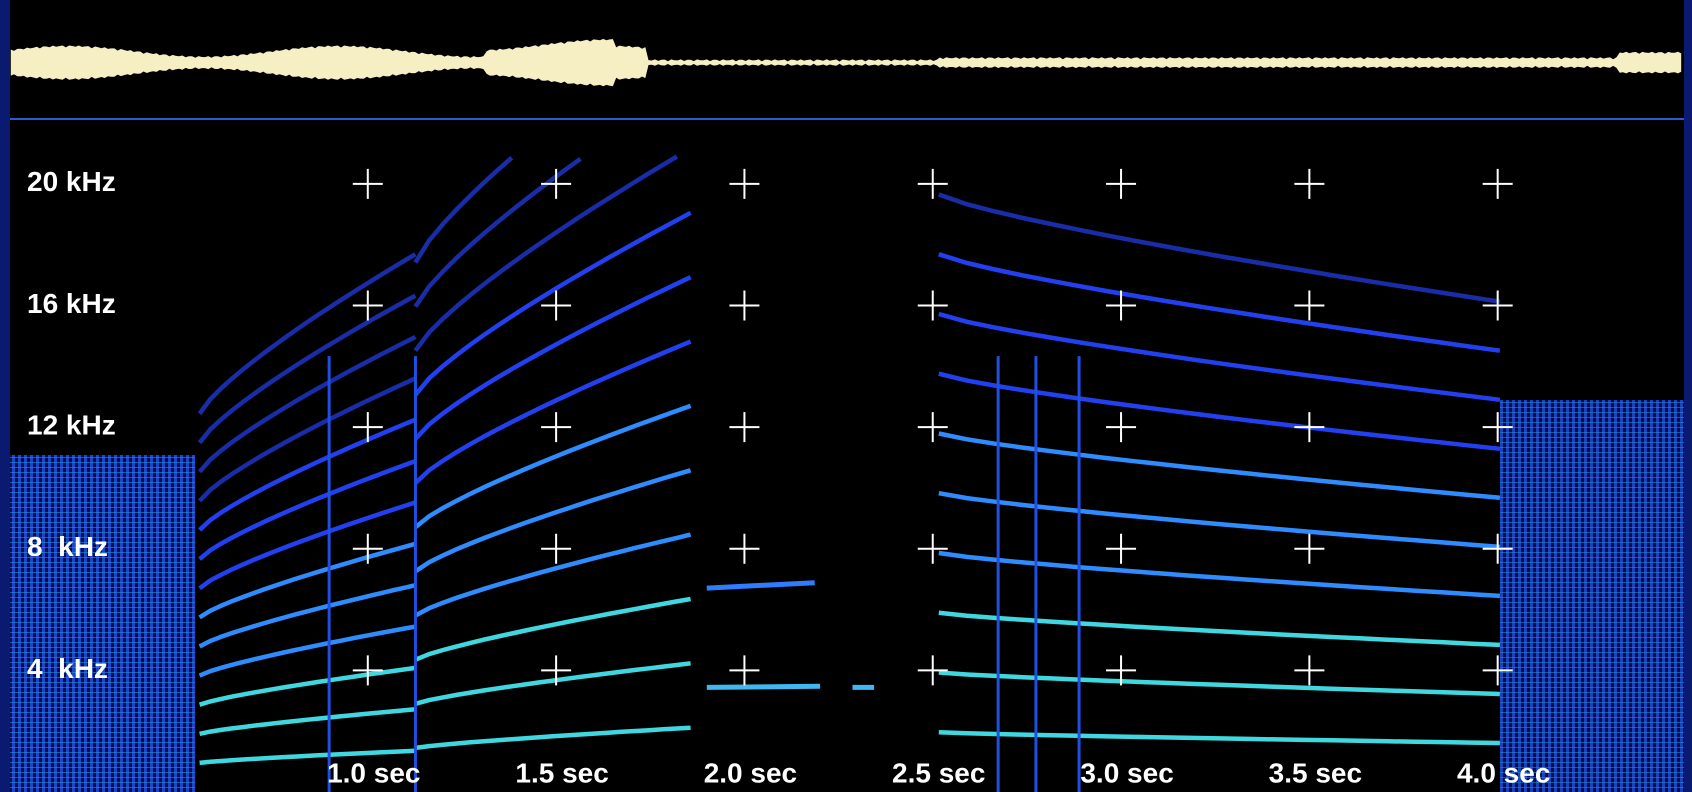 The width and height of the screenshot is (1692, 792). I want to click on x-tick-label: 1.0 sec, so click(373, 772).